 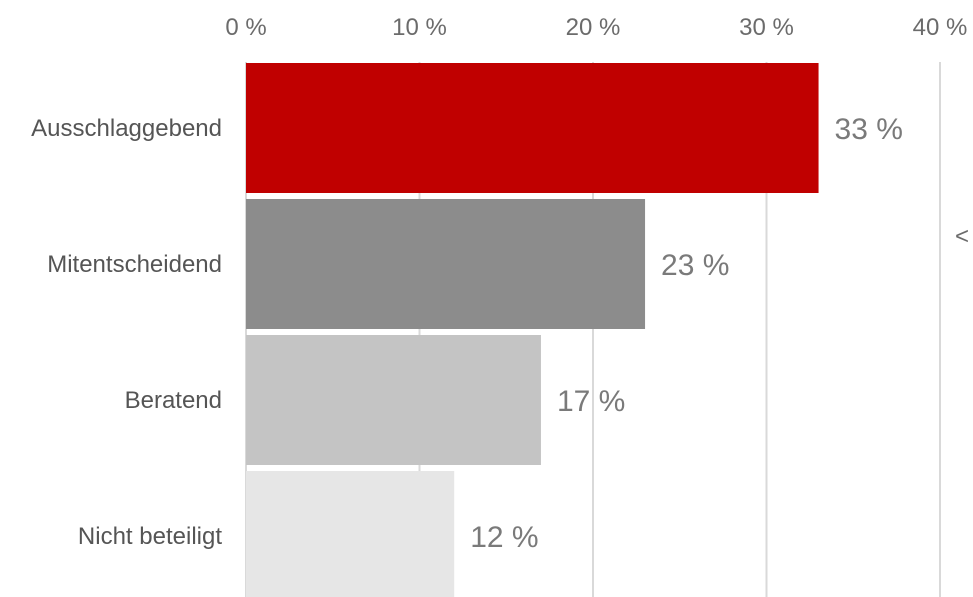 I want to click on category-label: Beratend, so click(x=173, y=400).